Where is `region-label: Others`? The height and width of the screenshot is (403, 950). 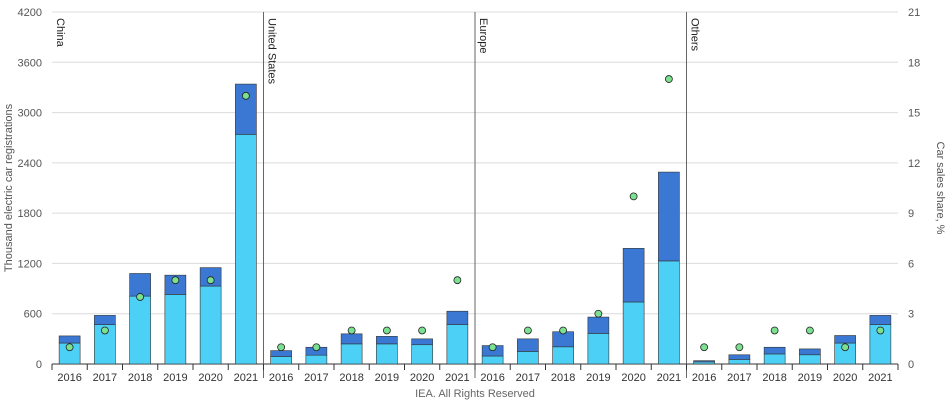
region-label: Others is located at coordinates (695, 35).